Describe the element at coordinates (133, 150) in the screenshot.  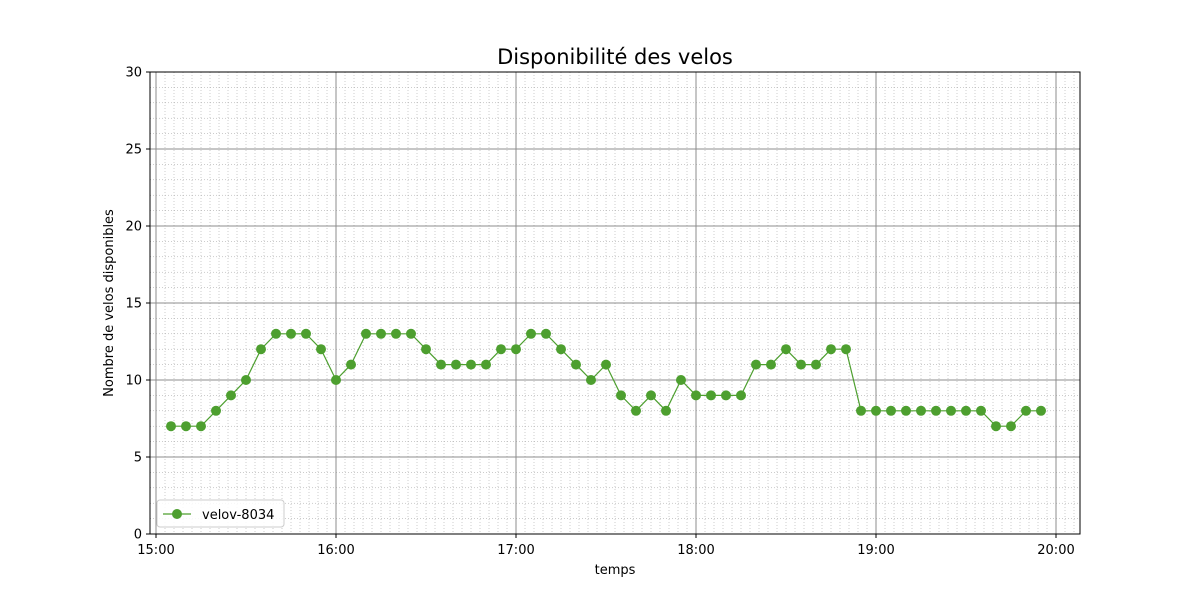
I see `y-tick-label: 25` at that location.